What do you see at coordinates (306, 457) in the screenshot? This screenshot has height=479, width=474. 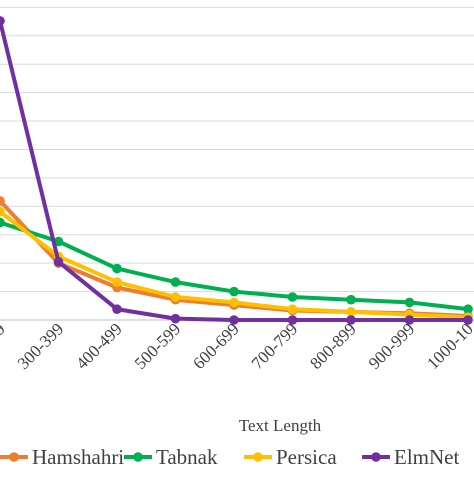 I see `legend-label: Persica` at bounding box center [306, 457].